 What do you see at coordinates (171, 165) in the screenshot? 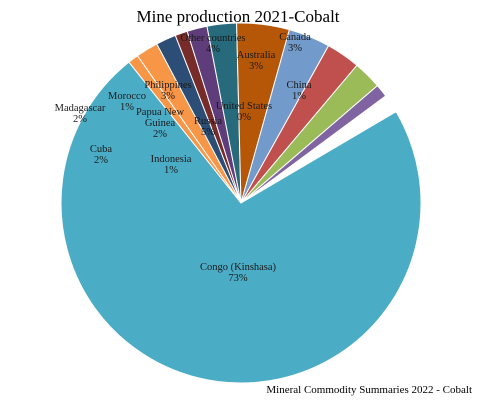
I see `slice-label-indonesia: Indonesia 1%` at bounding box center [171, 165].